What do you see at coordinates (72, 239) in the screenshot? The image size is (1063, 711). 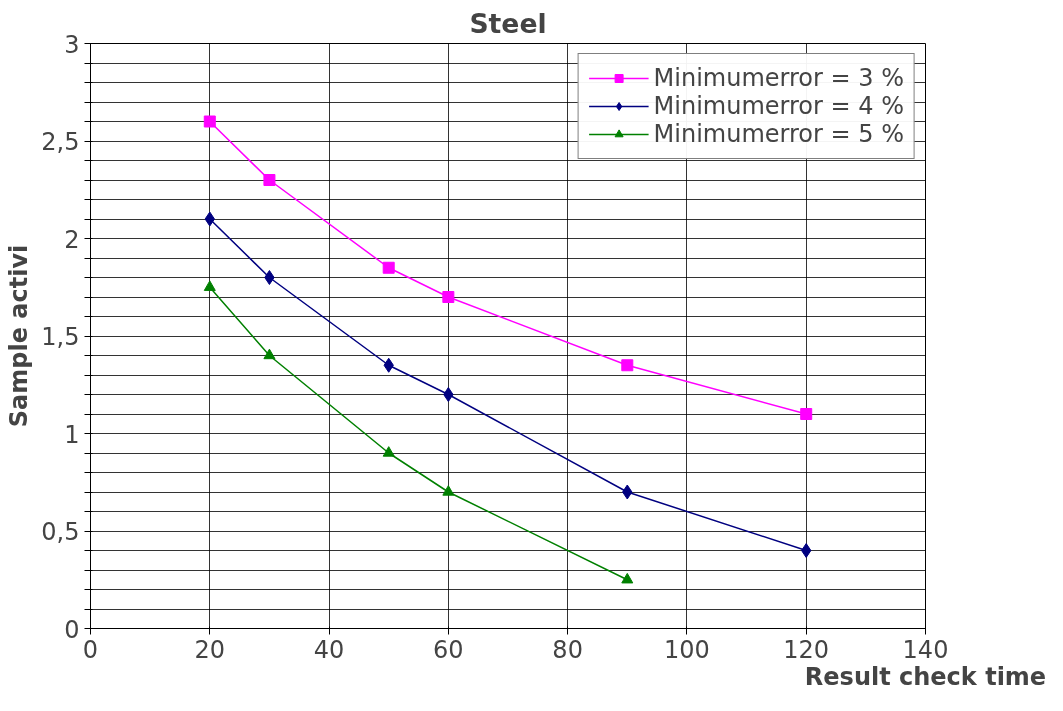 I see `y-tick-label: 2` at bounding box center [72, 239].